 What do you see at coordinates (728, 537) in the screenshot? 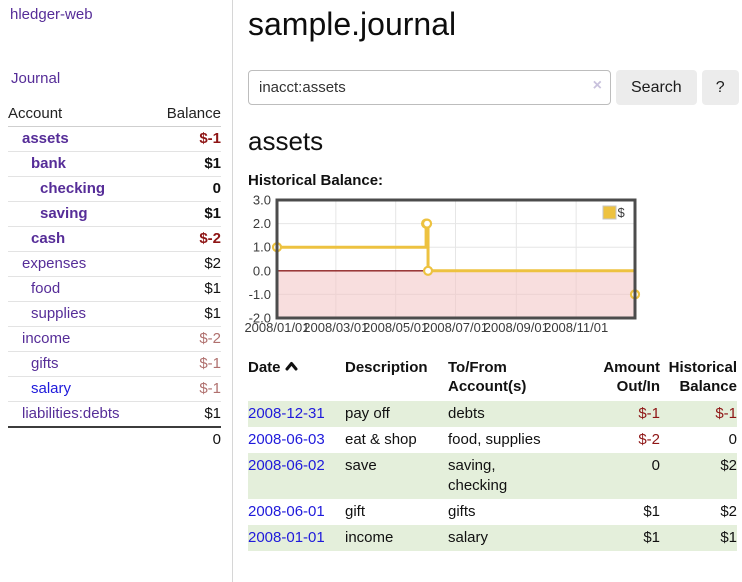
I see `register-balance-cell: $1` at bounding box center [728, 537].